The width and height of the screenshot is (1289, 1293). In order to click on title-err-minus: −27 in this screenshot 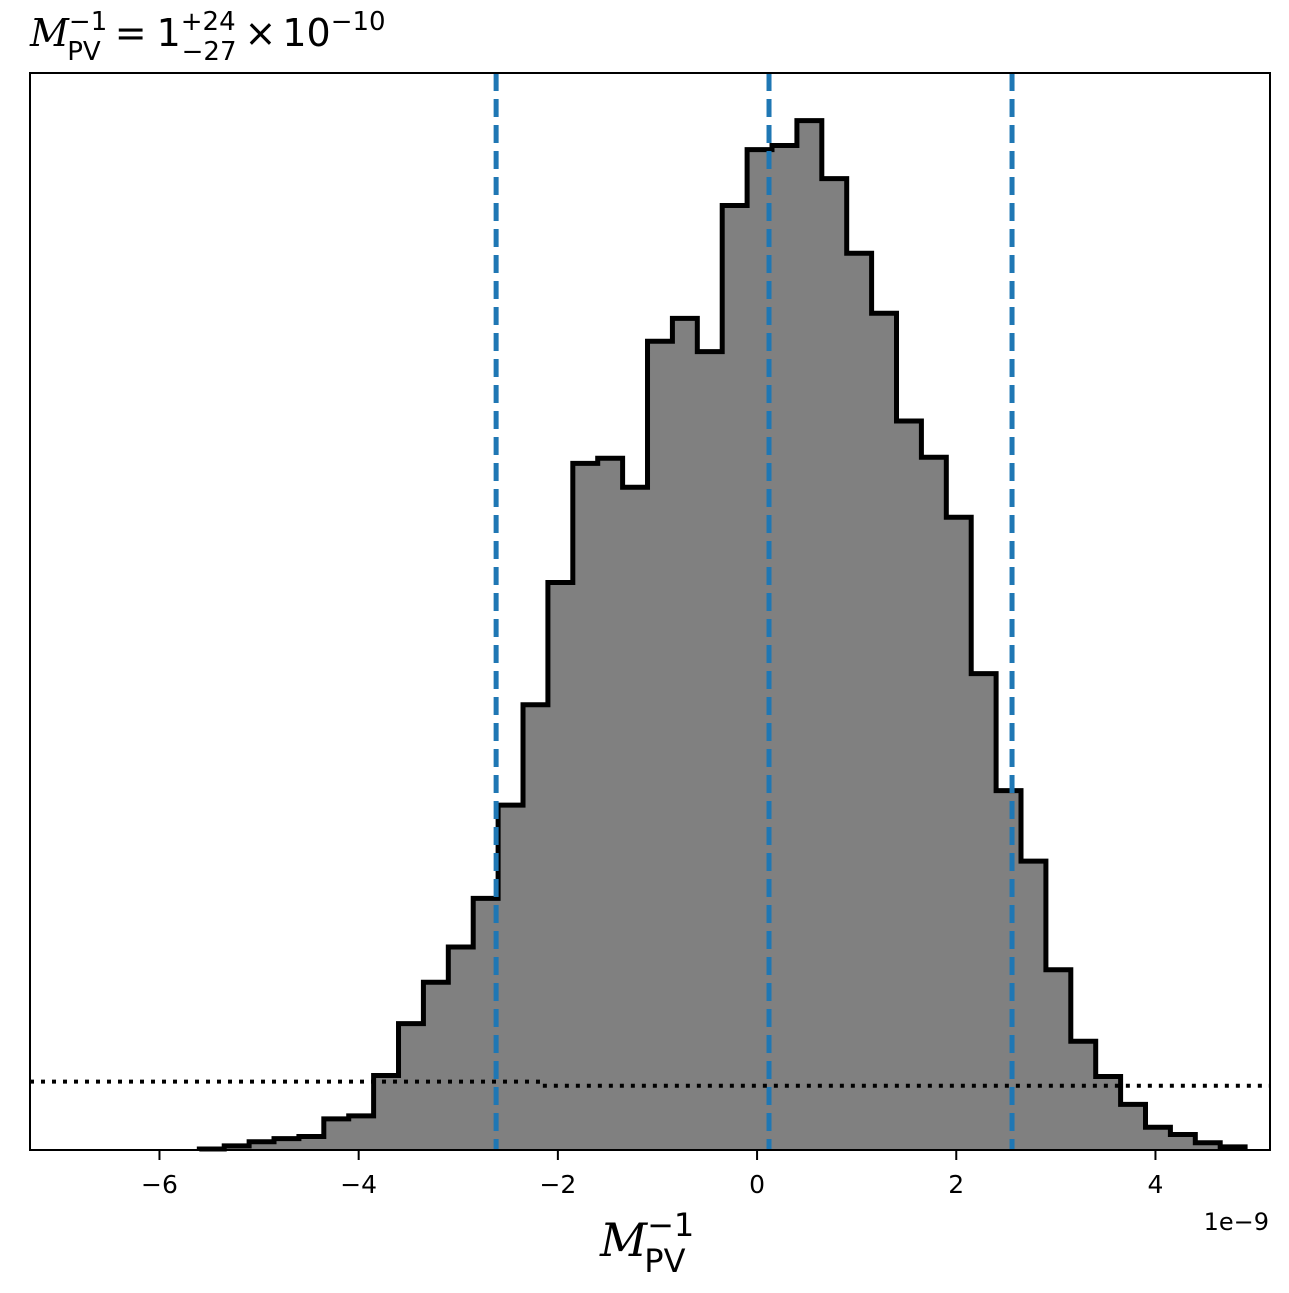, I will do `click(209, 52)`.